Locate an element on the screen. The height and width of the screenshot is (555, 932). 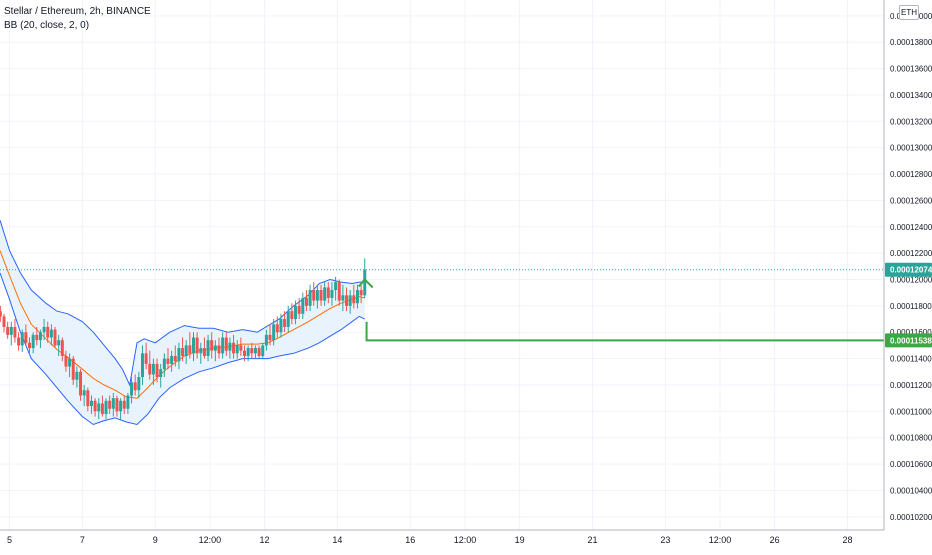
candles is located at coordinates (183, 339).